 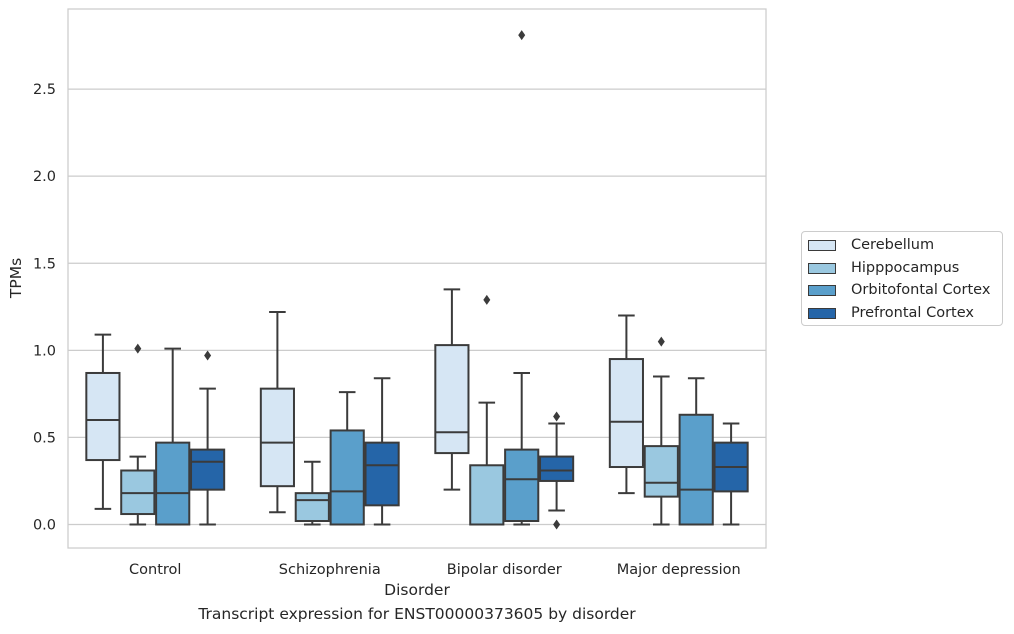 What do you see at coordinates (822, 313) in the screenshot?
I see `legend-swatch-prefrontal-cortex` at bounding box center [822, 313].